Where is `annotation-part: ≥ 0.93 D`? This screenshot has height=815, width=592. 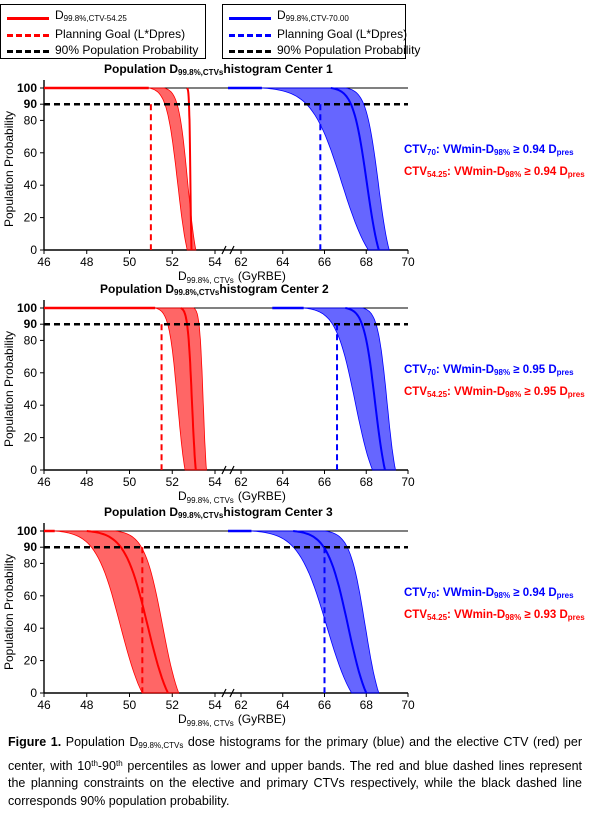 annotation-part: ≥ 0.93 D is located at coordinates (544, 615).